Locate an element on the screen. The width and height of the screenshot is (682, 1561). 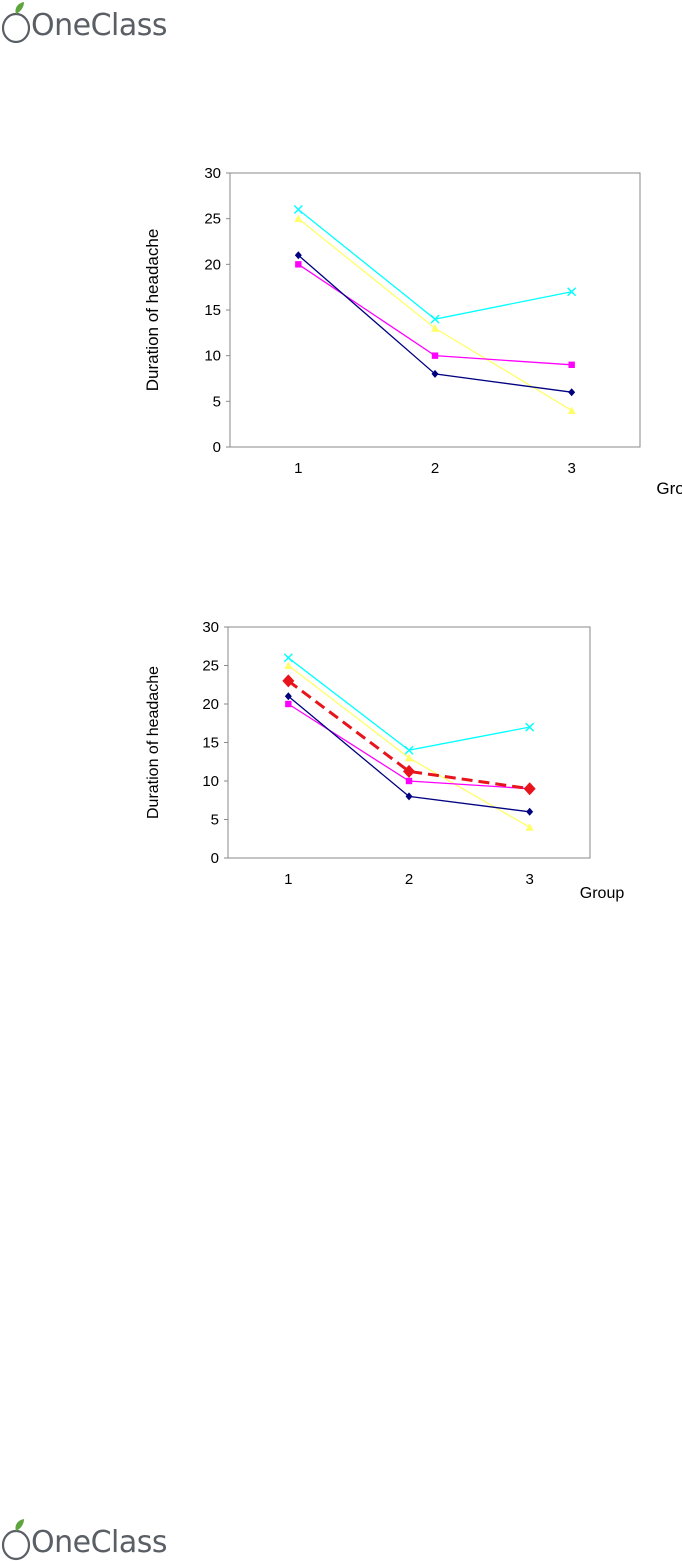
chart-2-svg: 0 5 10 15 20 25 30 1 2 3 Duration of headache Group is located at coordinates (385, 760).